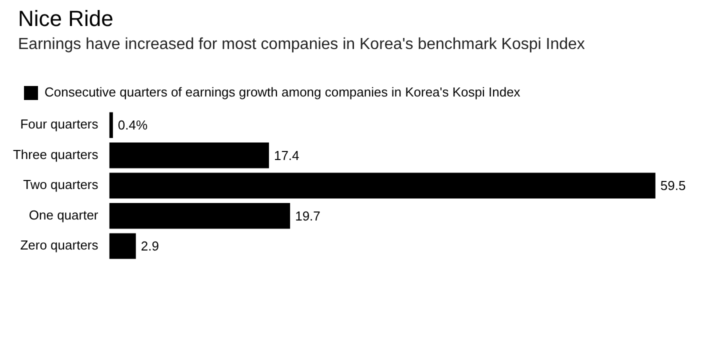 This screenshot has width=720, height=340. What do you see at coordinates (63, 214) in the screenshot?
I see `y-tick-label: One quarter` at bounding box center [63, 214].